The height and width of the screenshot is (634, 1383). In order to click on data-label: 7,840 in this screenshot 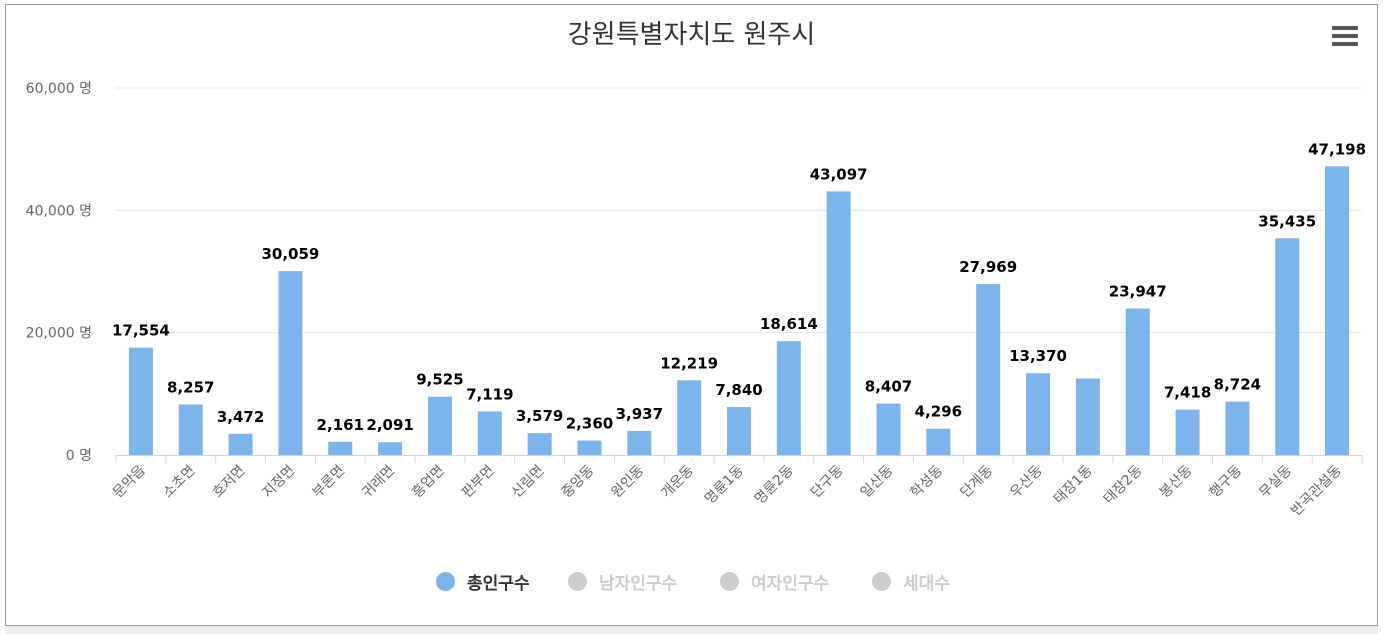, I will do `click(738, 390)`.